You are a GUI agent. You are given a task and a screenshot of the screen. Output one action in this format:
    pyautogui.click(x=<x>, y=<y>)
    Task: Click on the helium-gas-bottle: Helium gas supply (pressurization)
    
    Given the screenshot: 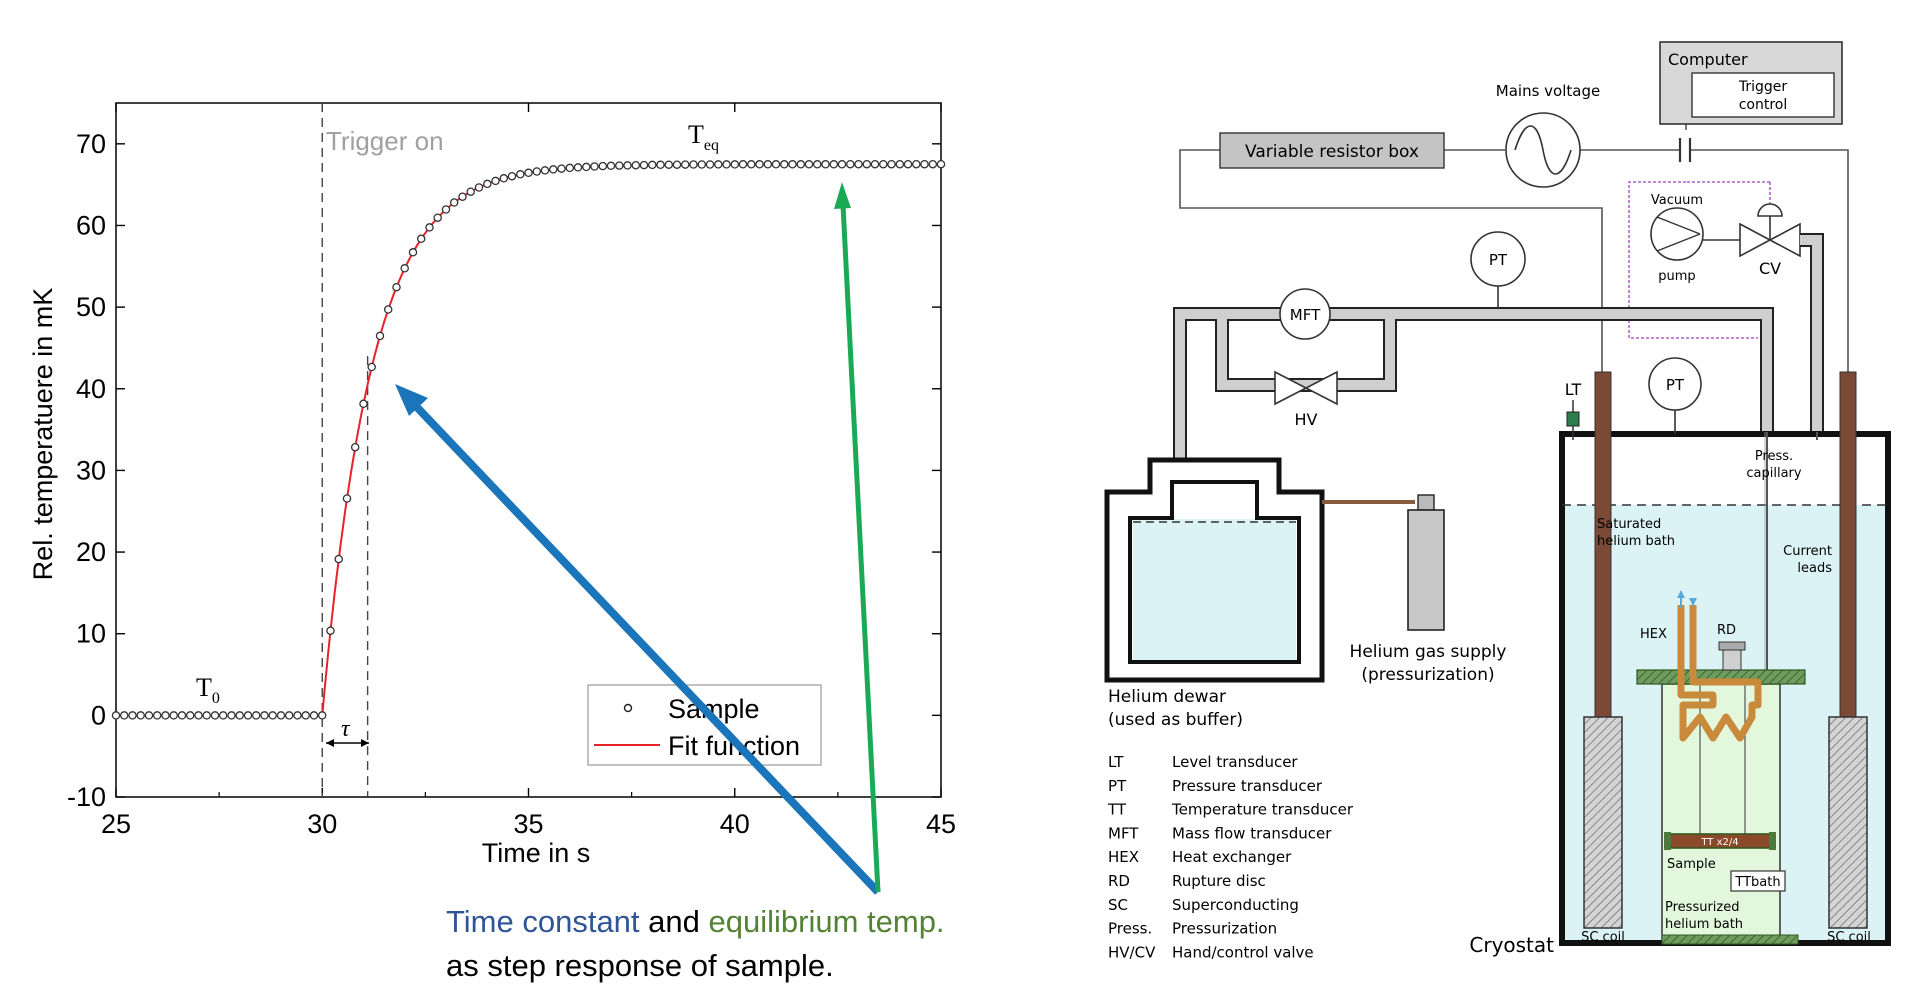 What is the action you would take?
    pyautogui.click(x=1428, y=589)
    